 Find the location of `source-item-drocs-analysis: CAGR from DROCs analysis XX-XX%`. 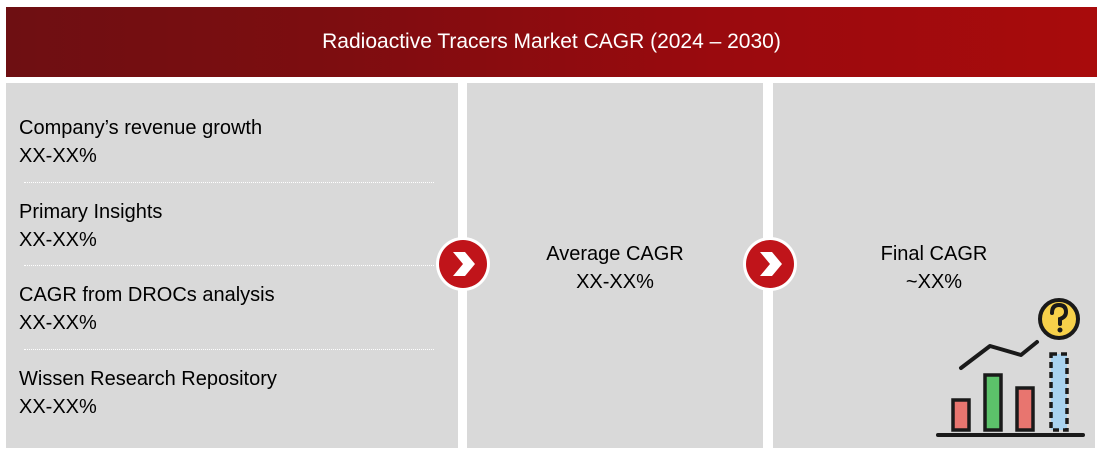

source-item-drocs-analysis: CAGR from DROCs analysis XX-XX% is located at coordinates (229, 309).